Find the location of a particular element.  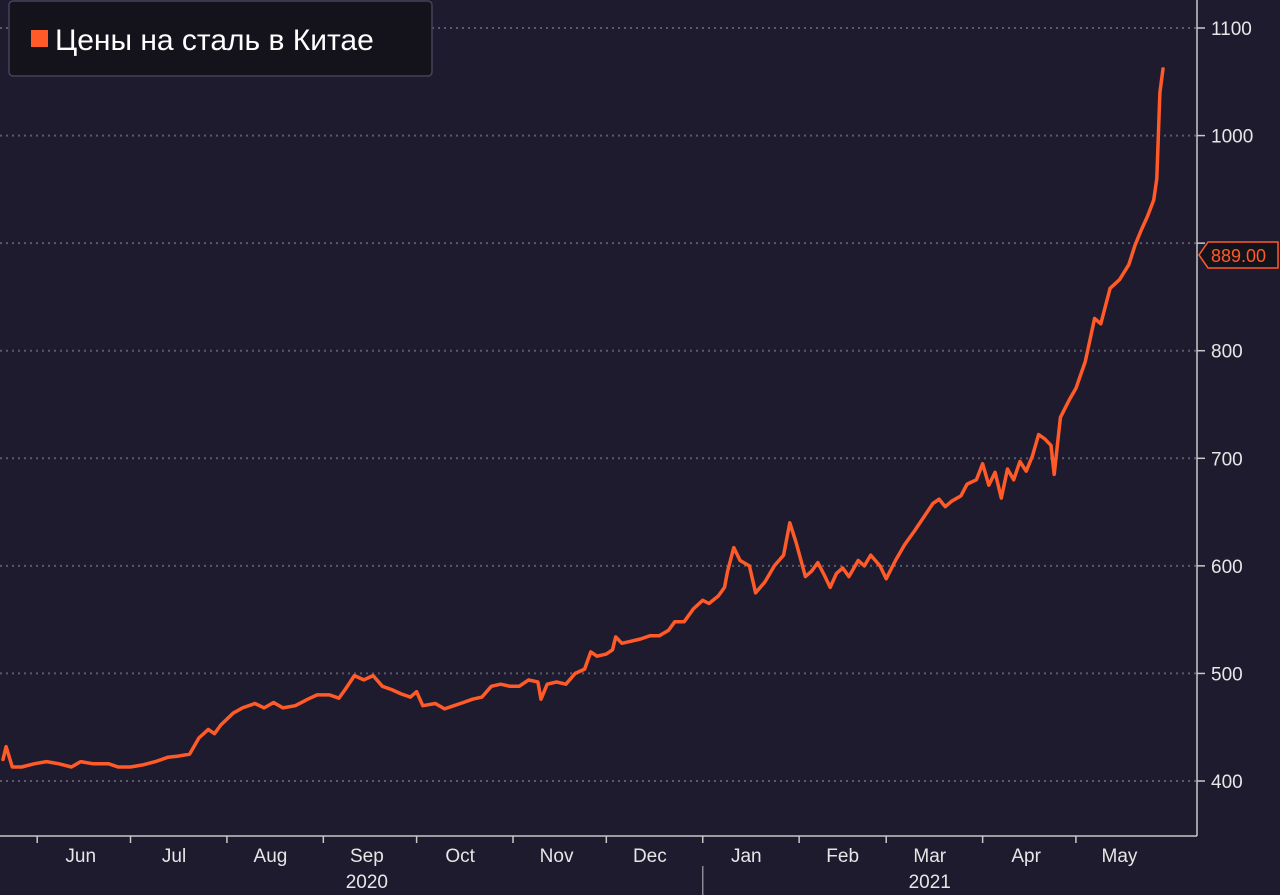

x-tick-label: Nov is located at coordinates (557, 856).